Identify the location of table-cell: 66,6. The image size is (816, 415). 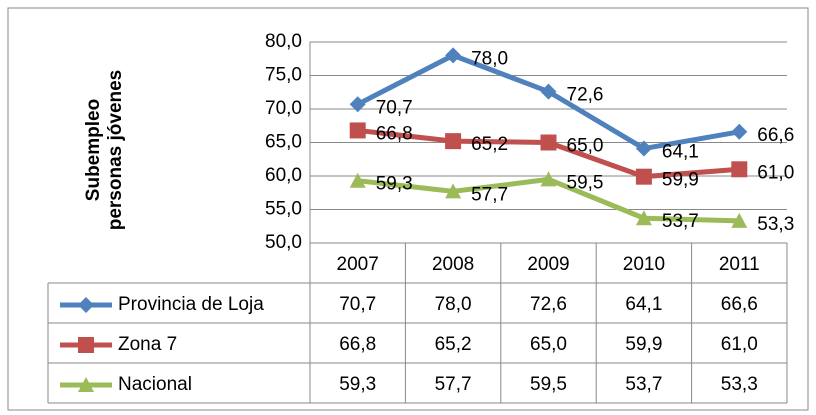
(739, 304).